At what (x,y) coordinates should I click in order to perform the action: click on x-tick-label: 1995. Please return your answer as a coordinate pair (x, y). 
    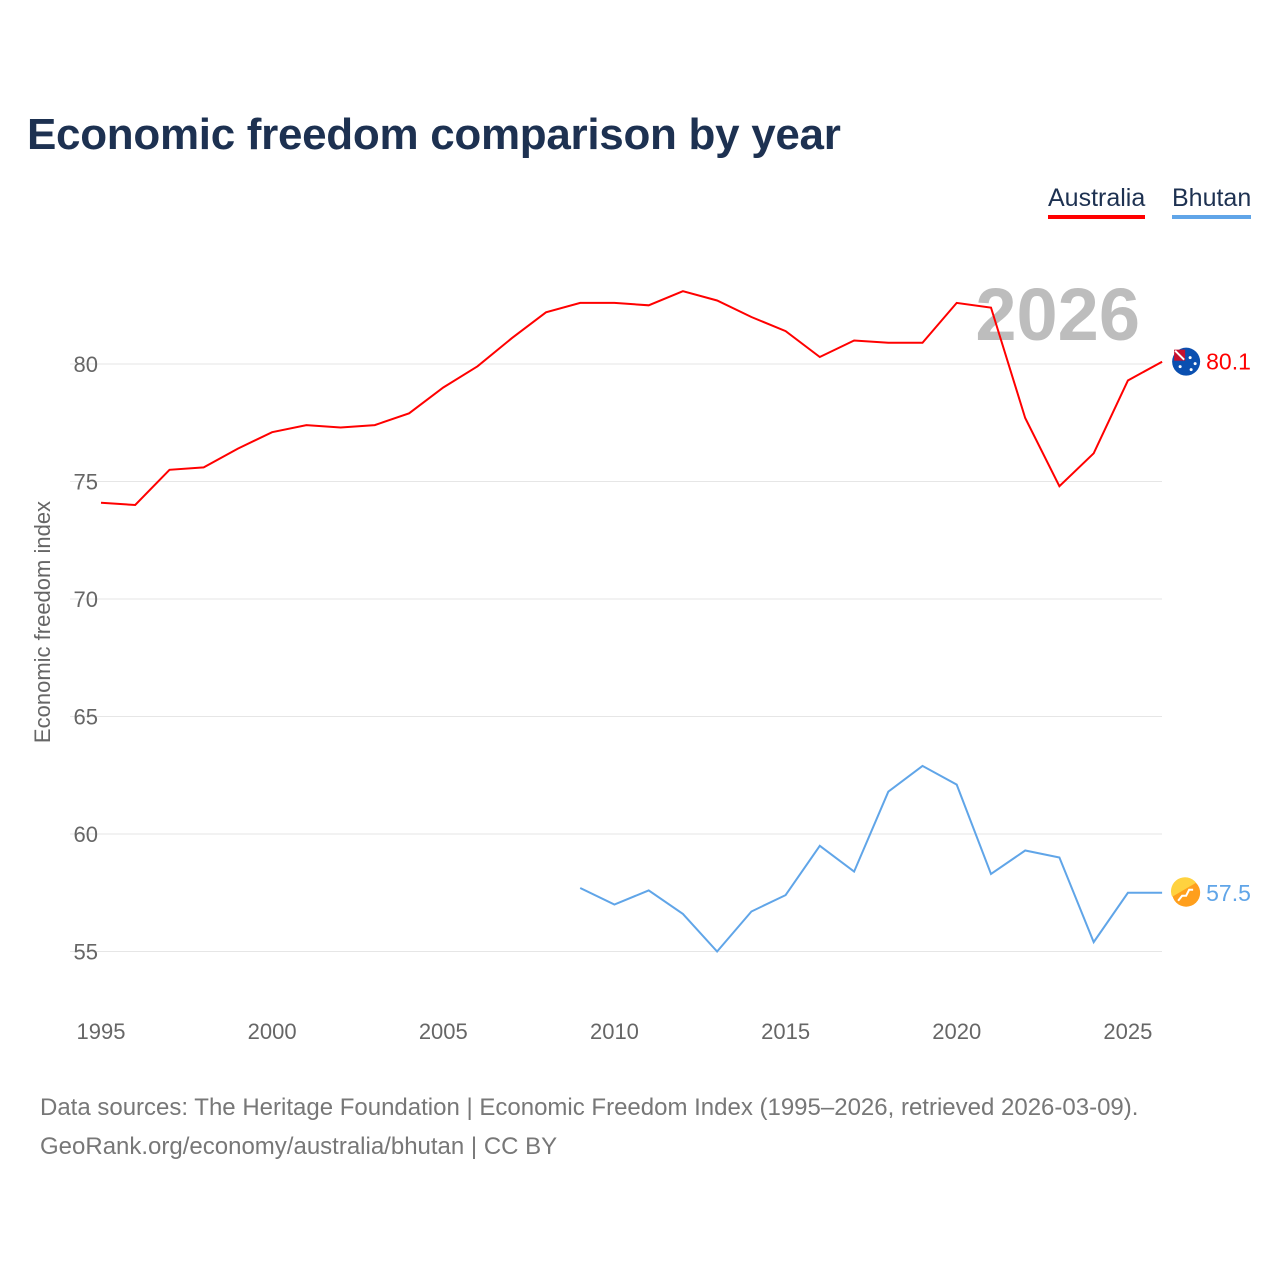
    Looking at the image, I should click on (101, 1031).